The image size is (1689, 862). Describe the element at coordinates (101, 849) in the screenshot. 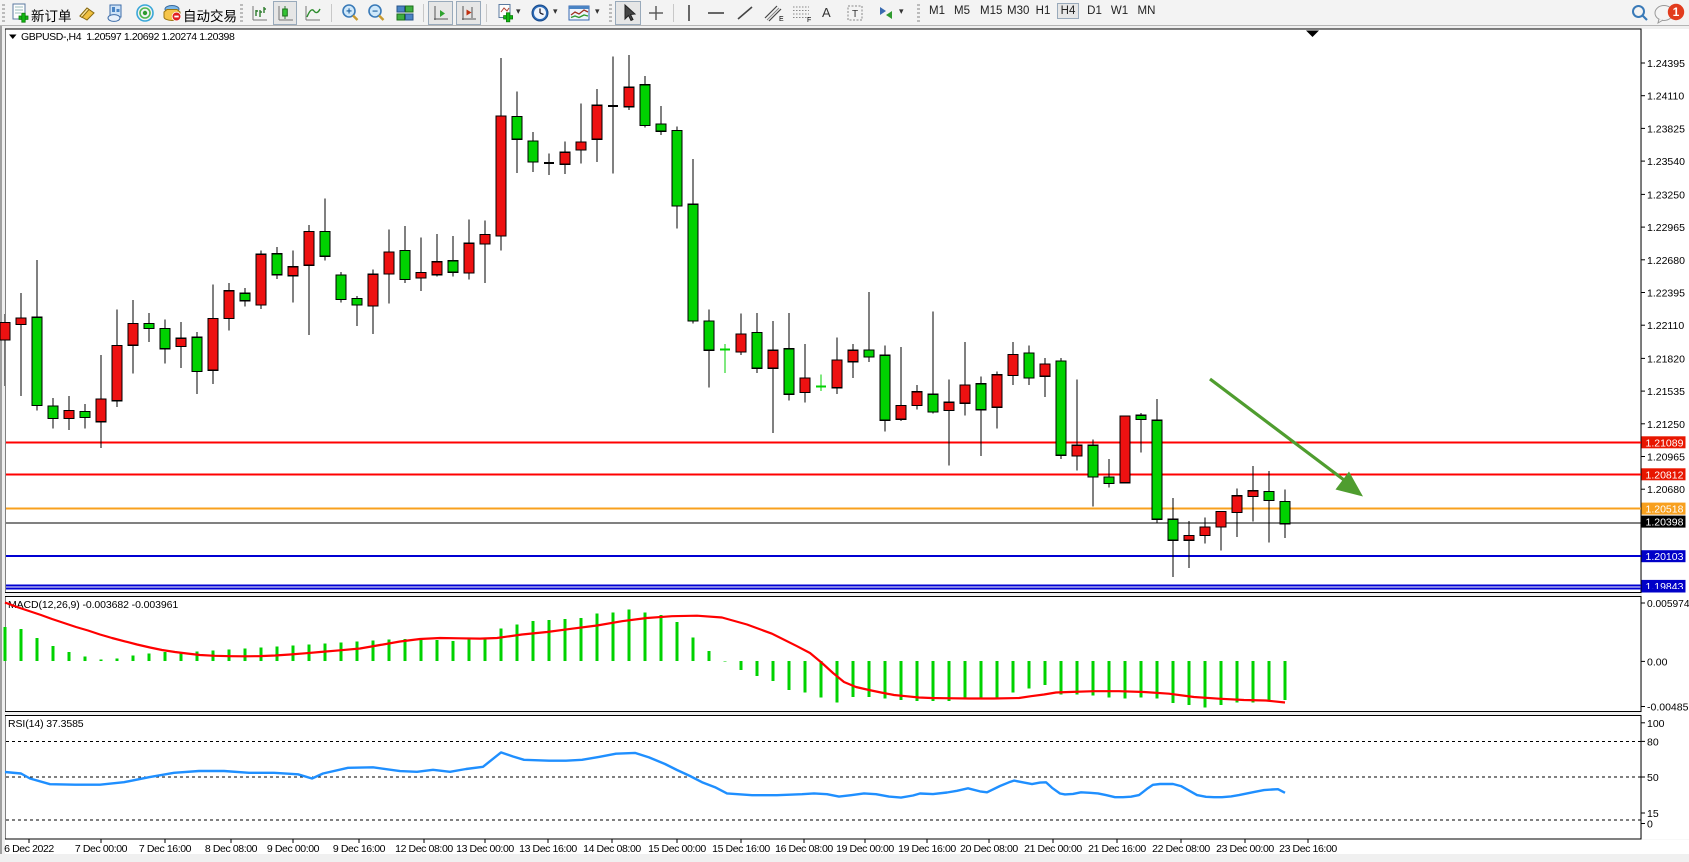

I see `svg-text: 7 Dec 00:00` at that location.